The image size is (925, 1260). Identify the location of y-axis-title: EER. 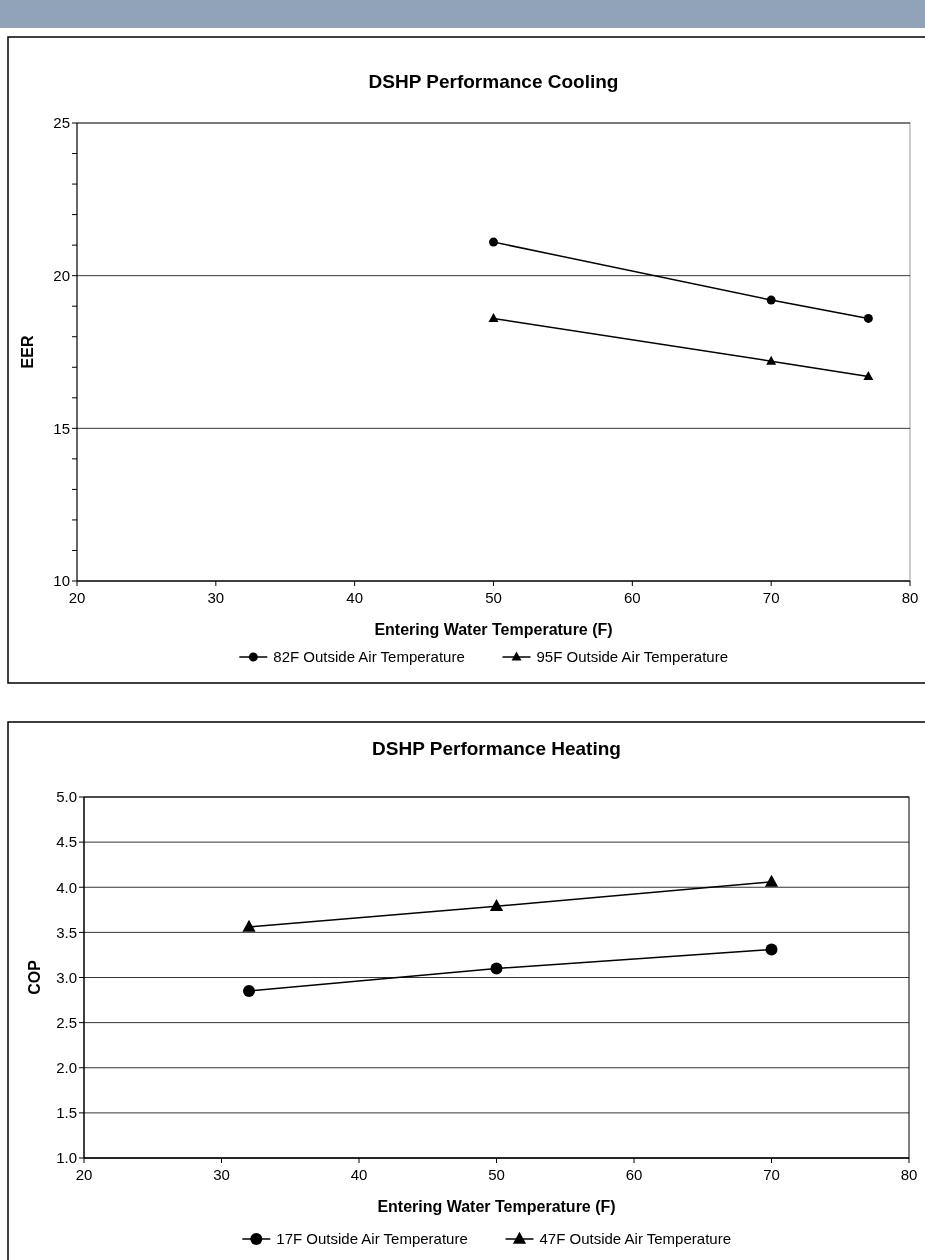
(27, 352).